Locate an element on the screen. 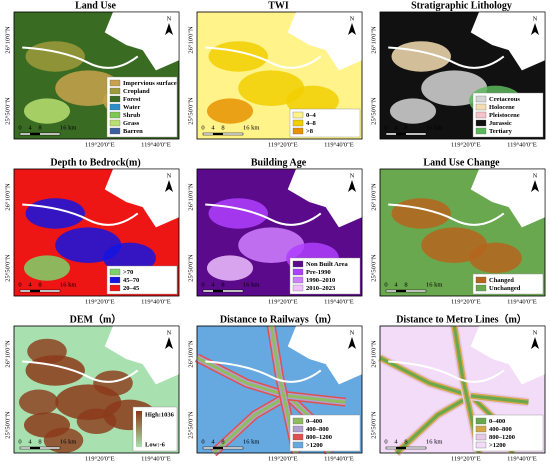 The image size is (550, 472). legend-label: 20–45 is located at coordinates (131, 288).